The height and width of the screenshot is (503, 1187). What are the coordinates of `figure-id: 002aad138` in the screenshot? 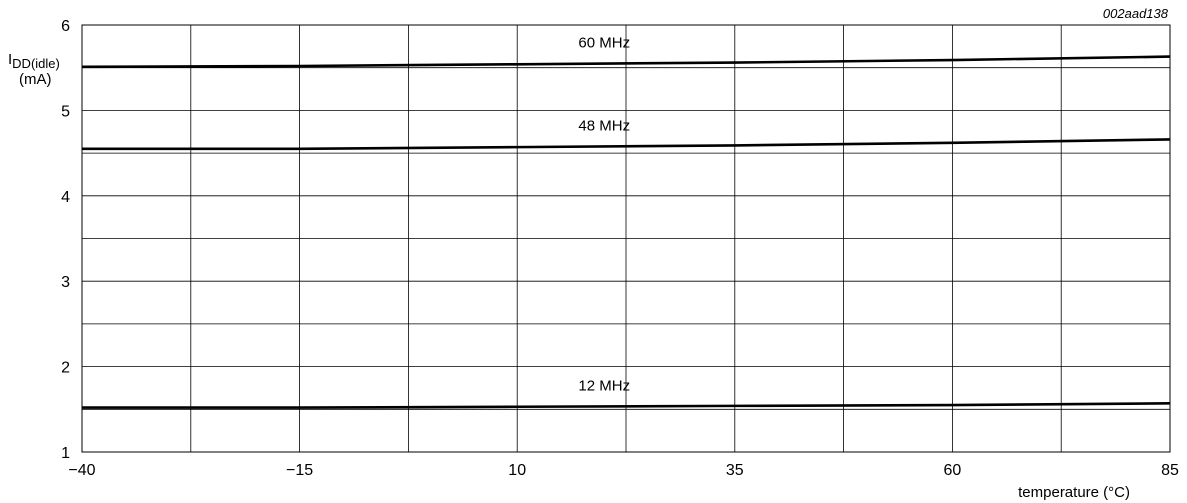 It's located at (1136, 13).